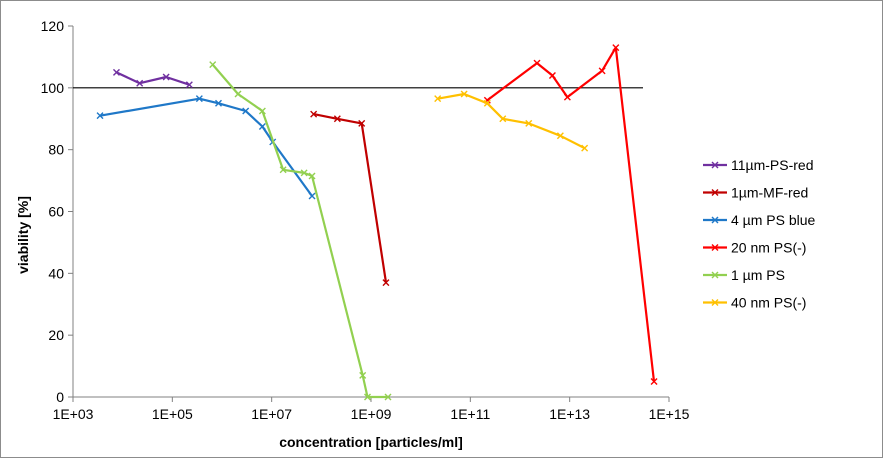 Image resolution: width=883 pixels, height=459 pixels. I want to click on y-tick-label: 100, so click(53, 88).